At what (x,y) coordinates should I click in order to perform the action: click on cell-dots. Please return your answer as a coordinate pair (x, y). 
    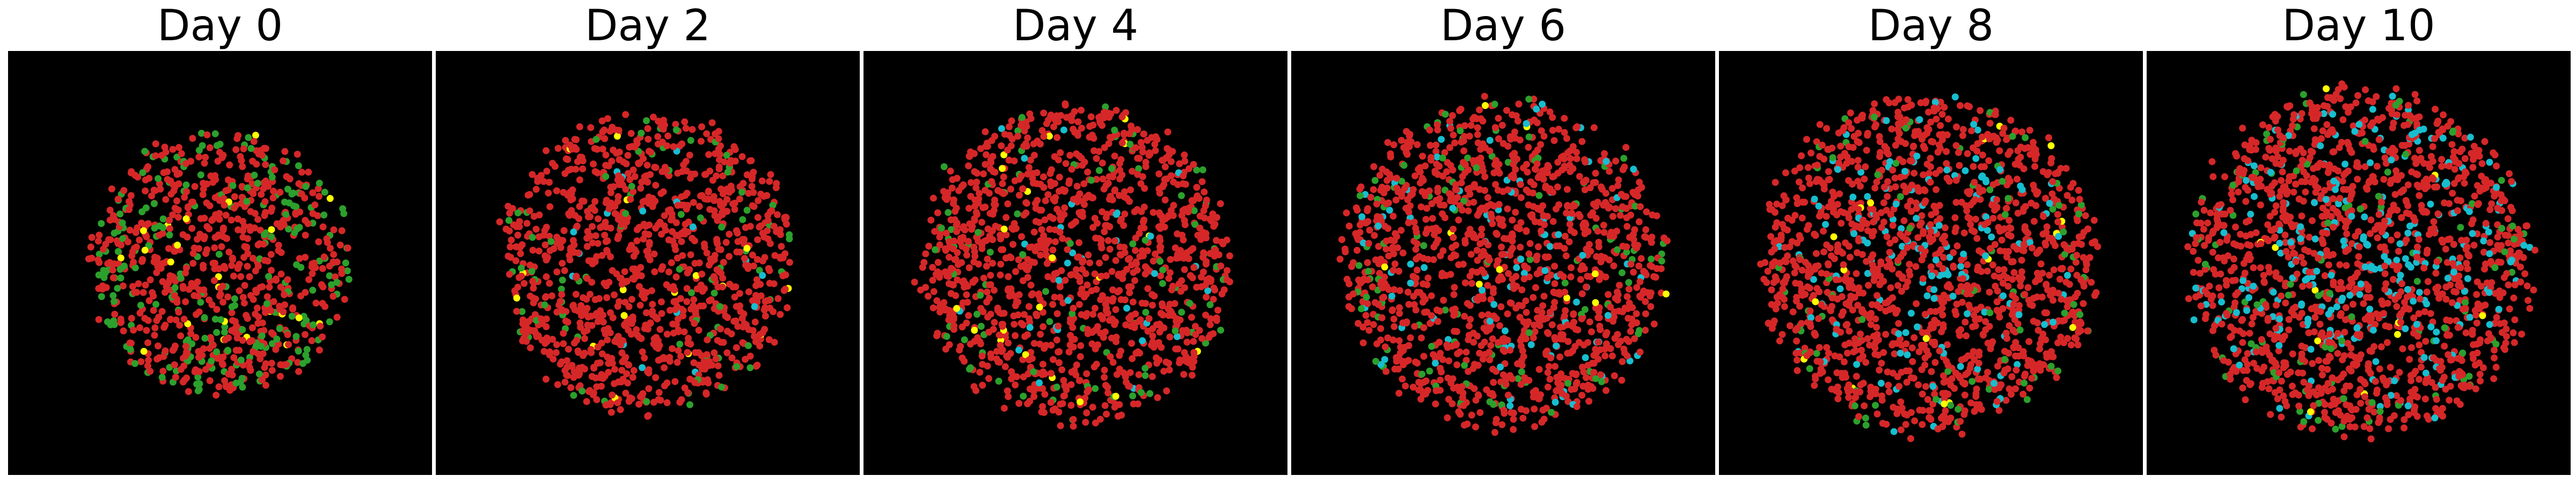
    Looking at the image, I should click on (644, 265).